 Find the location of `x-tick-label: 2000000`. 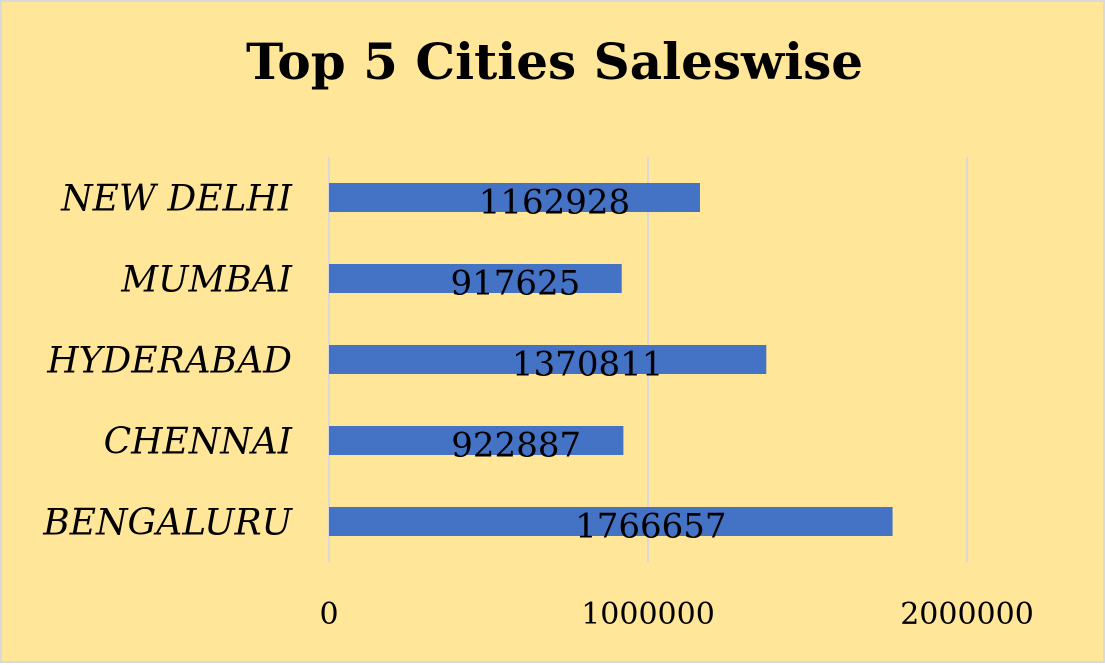

x-tick-label: 2000000 is located at coordinates (967, 614).